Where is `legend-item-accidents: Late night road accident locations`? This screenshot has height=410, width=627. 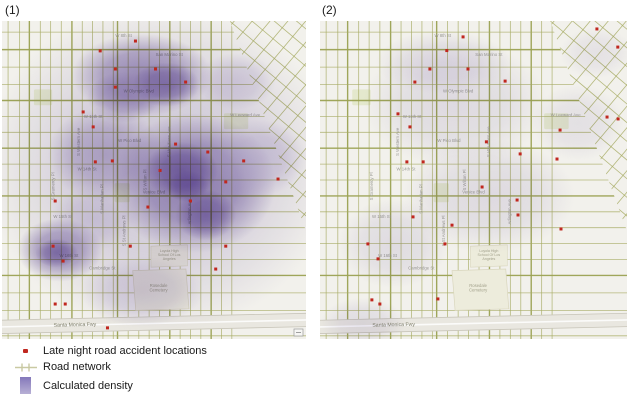 legend-item-accidents: Late night road accident locations is located at coordinates (108, 351).